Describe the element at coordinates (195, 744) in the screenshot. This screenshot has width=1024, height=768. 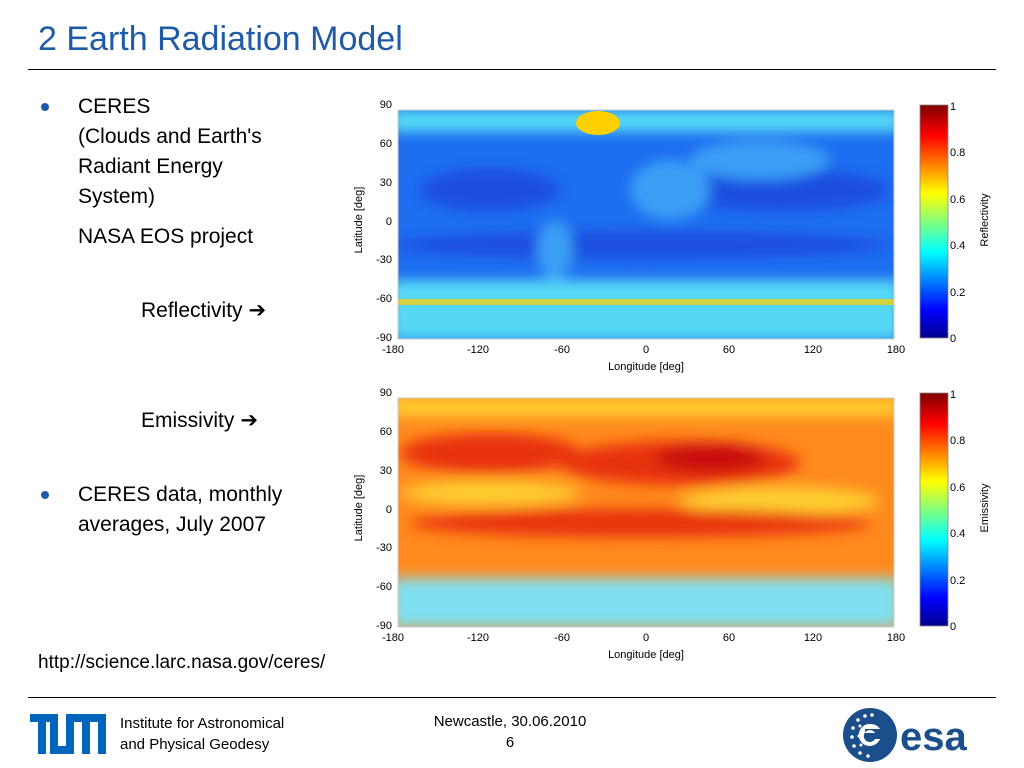
I see `institute-line: and Physical Geodesy` at that location.